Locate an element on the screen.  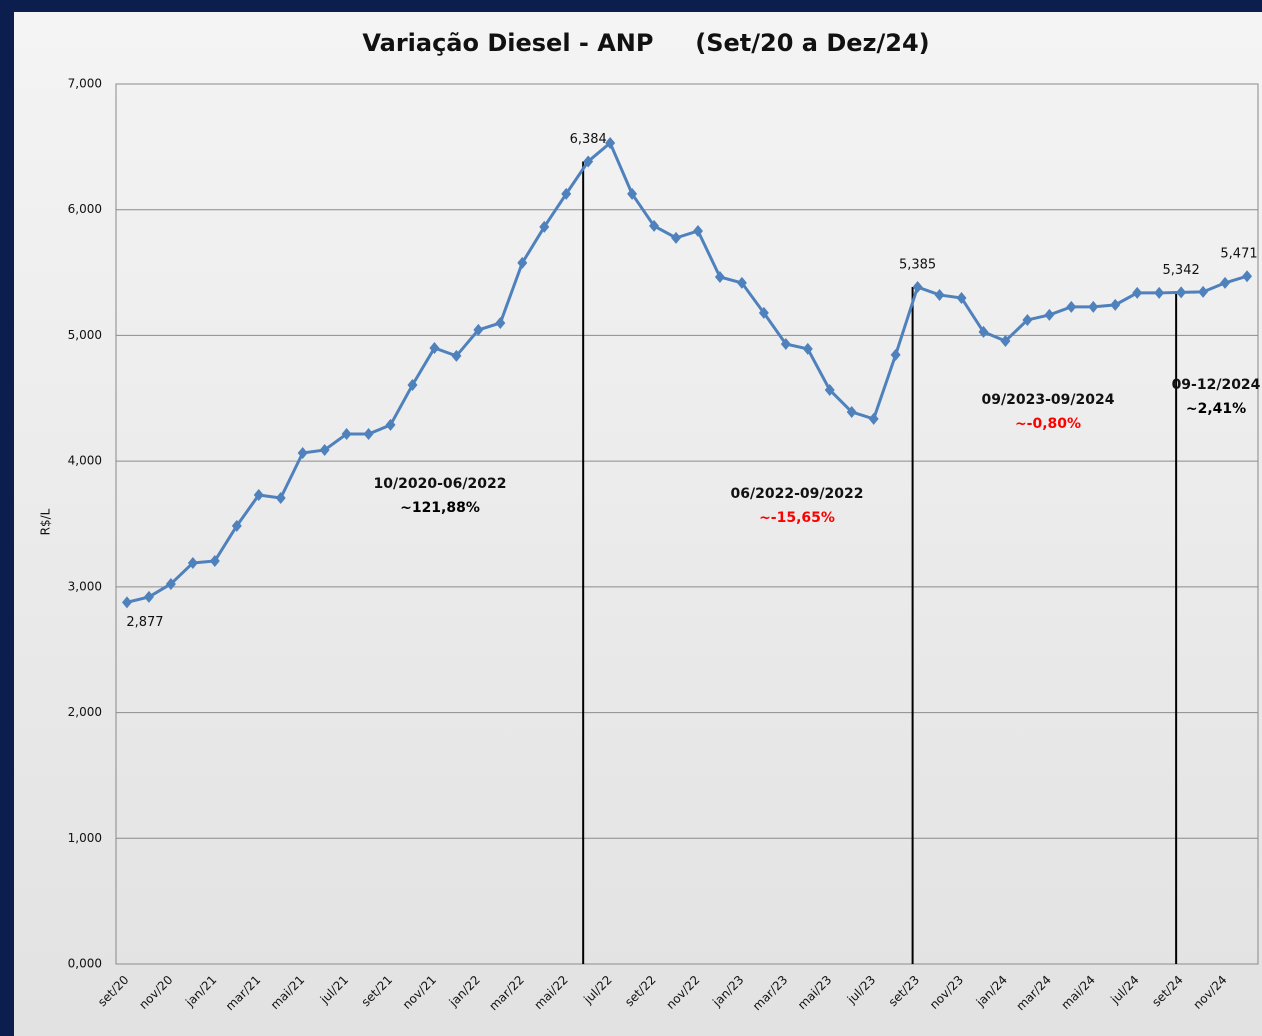
annotation-period: 10/2020-06/2022 is located at coordinates (440, 484).